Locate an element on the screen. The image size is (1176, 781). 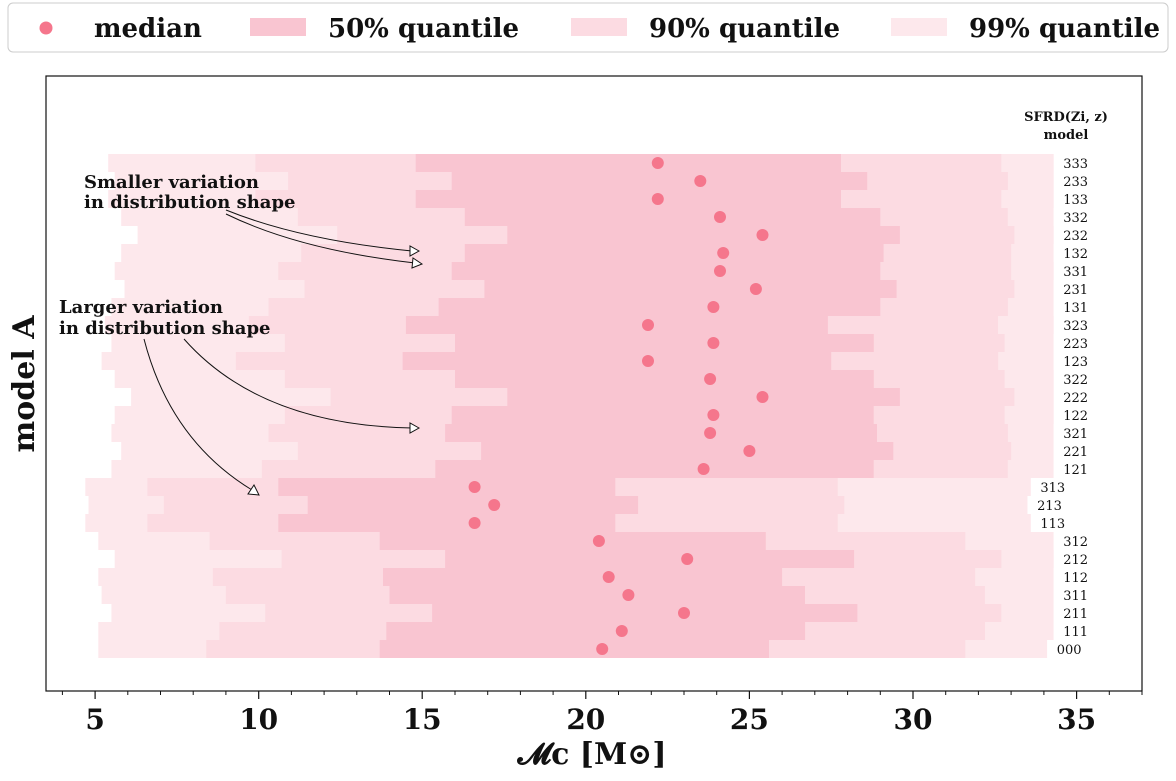
x-tick-label-30: 30 is located at coordinates (913, 719).